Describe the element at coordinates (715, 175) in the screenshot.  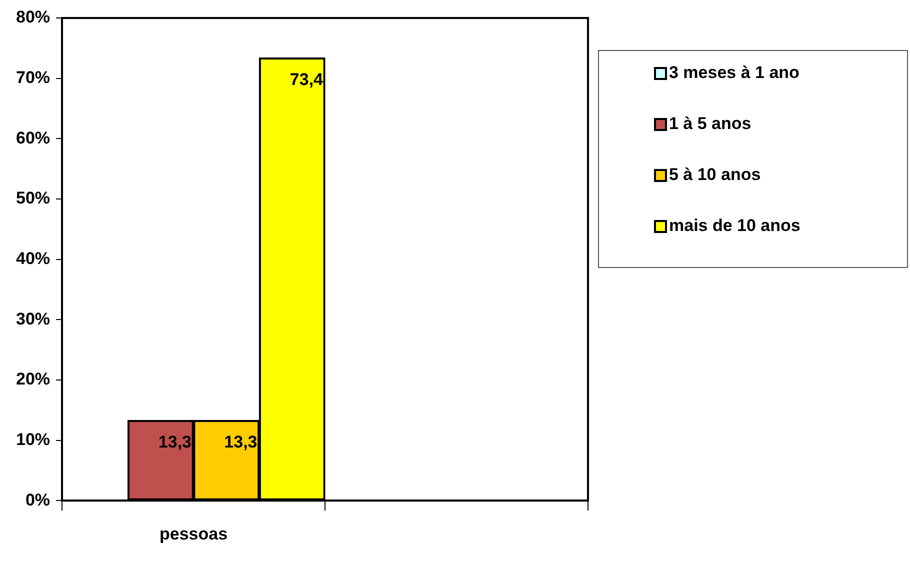
I see `legend-label: 5 à 10 anos` at that location.